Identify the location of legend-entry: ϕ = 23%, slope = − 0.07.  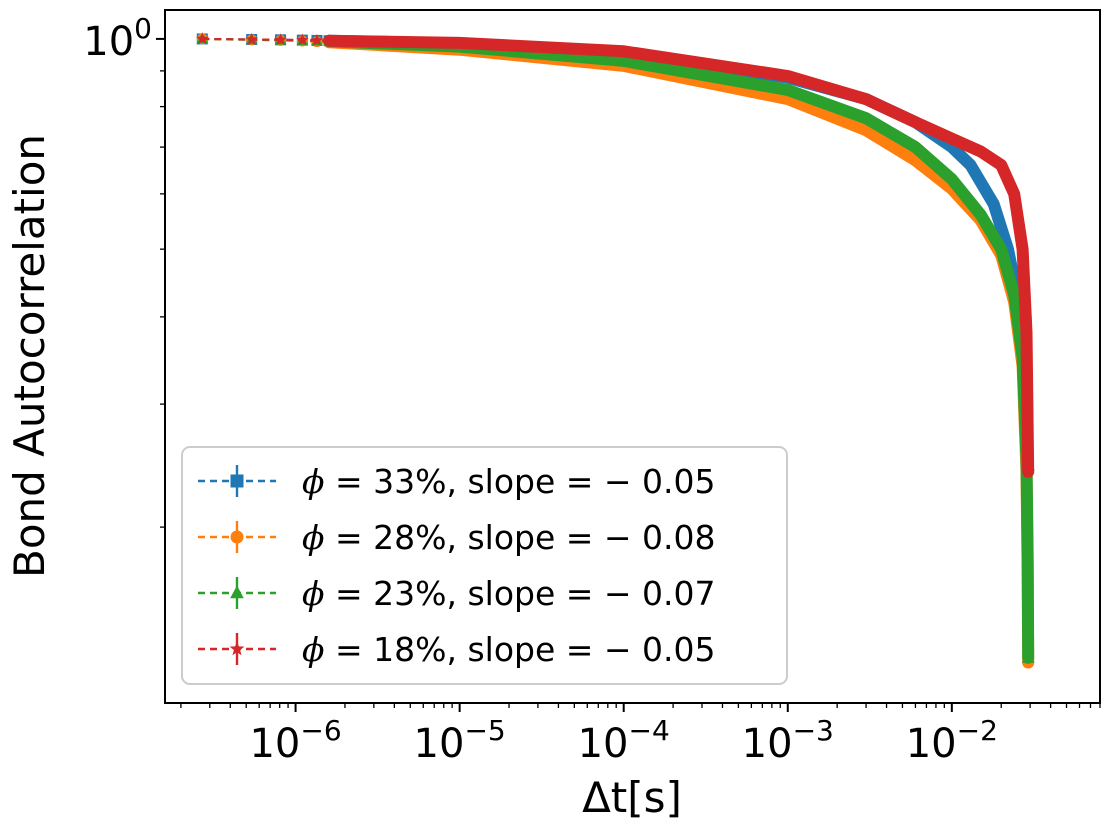
(457, 593).